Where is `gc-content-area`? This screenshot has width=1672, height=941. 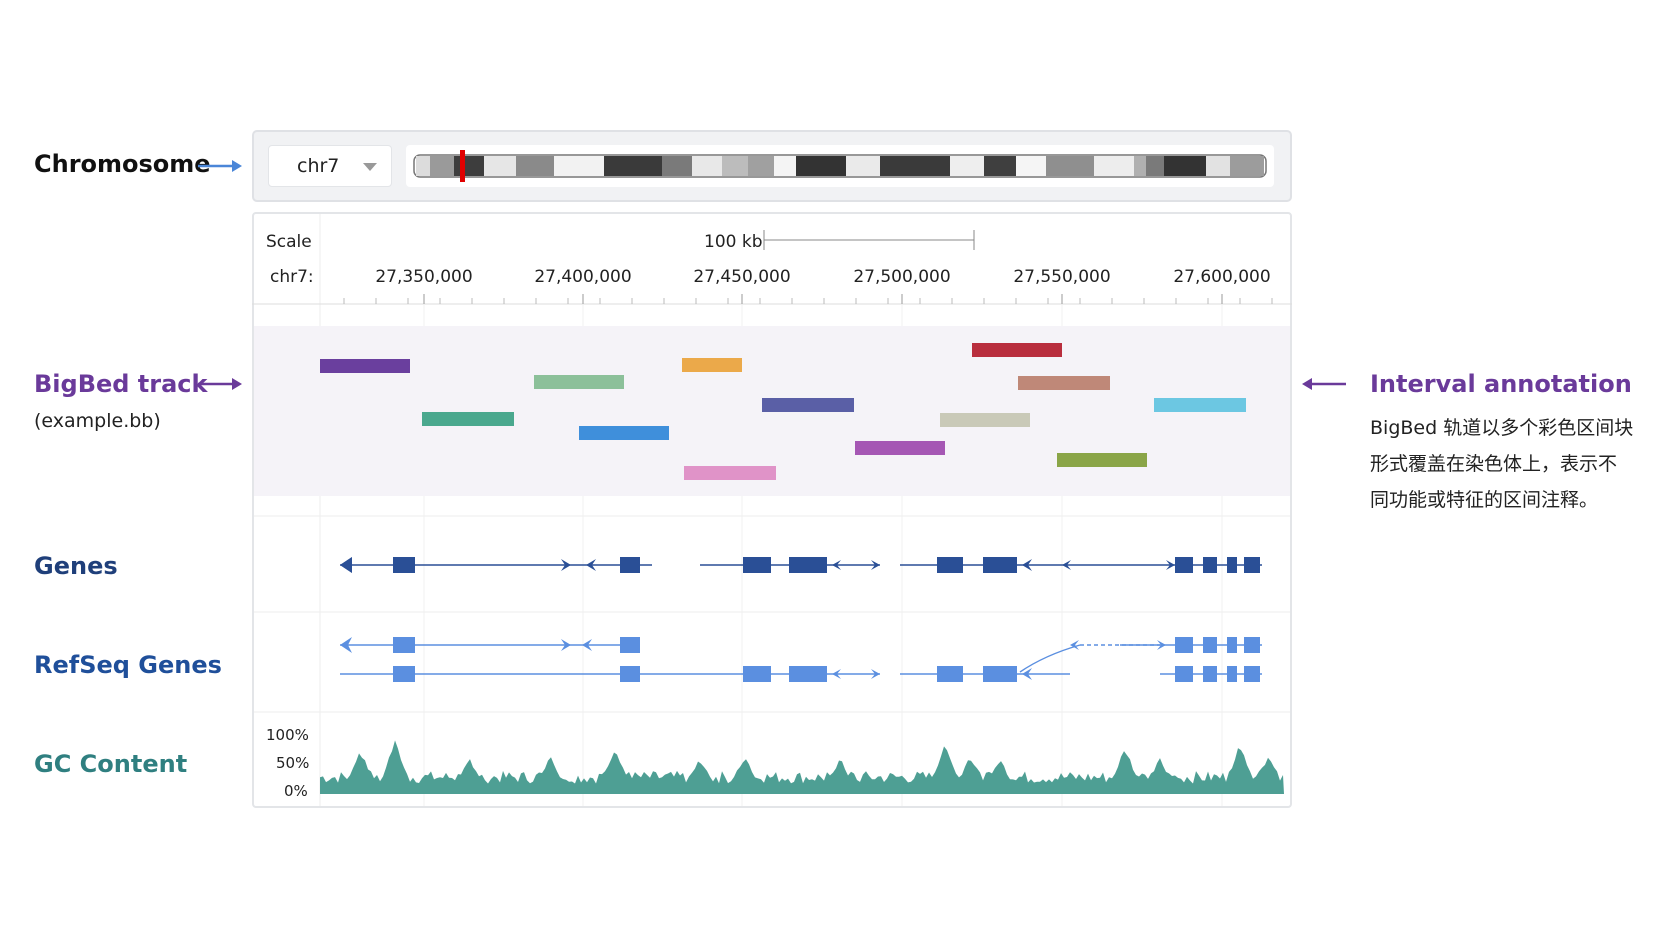
gc-content-area is located at coordinates (802, 767).